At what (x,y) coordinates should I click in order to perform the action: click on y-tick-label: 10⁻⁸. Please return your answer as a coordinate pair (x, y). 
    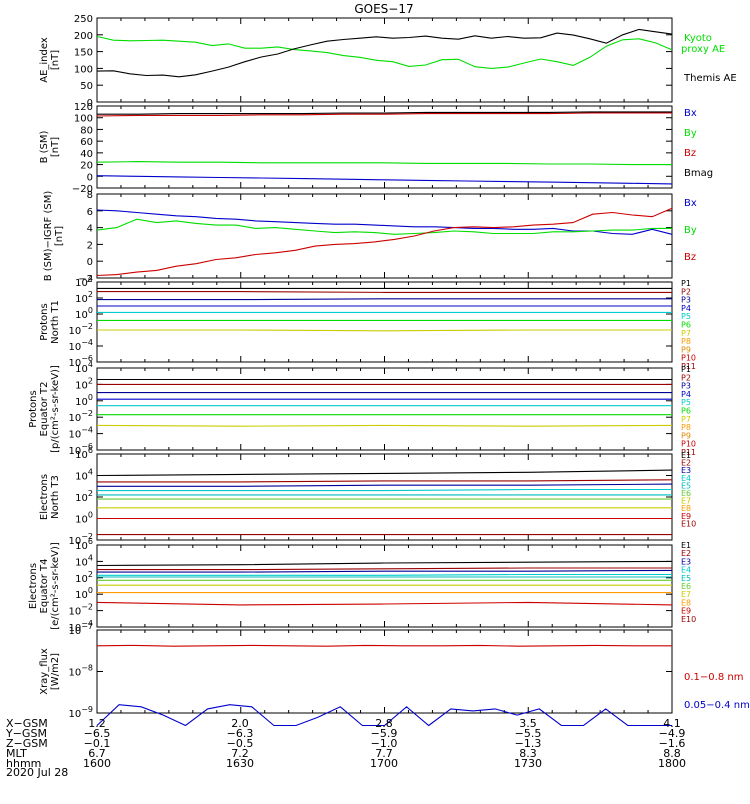
    Looking at the image, I should click on (80, 671).